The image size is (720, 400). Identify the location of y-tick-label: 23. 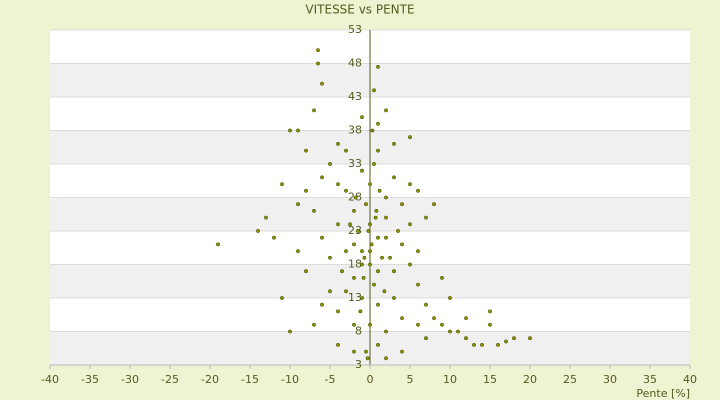
(355, 230).